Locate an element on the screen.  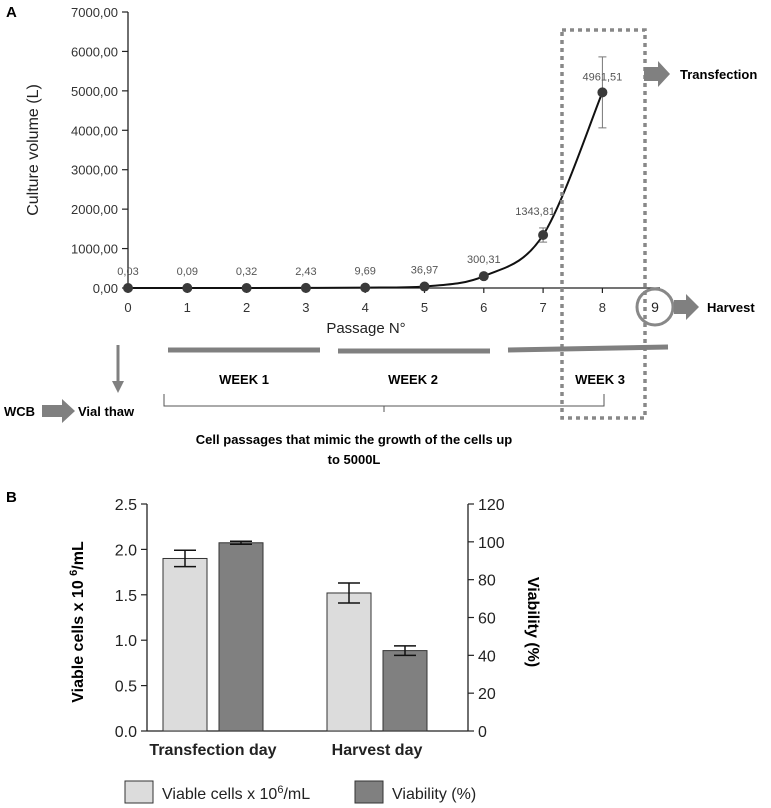
bar-category-label: Harvest day is located at coordinates (377, 750).